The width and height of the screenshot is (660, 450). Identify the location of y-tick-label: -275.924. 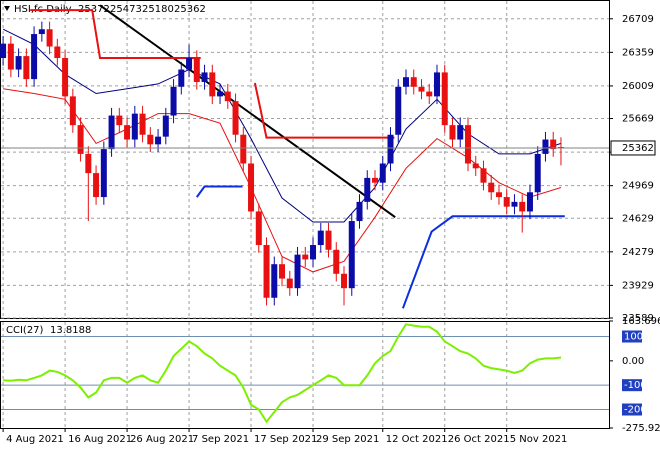
(641, 428).